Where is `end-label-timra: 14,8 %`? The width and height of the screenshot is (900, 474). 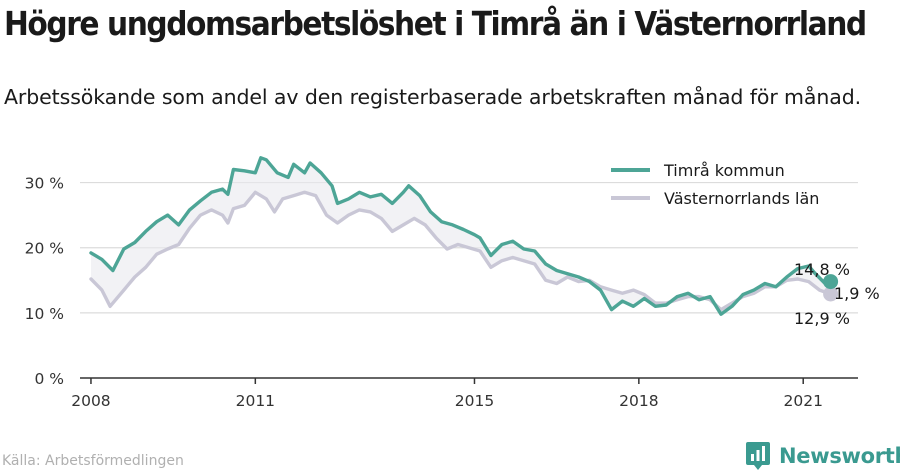
end-label-timra: 14,8 % is located at coordinates (822, 269).